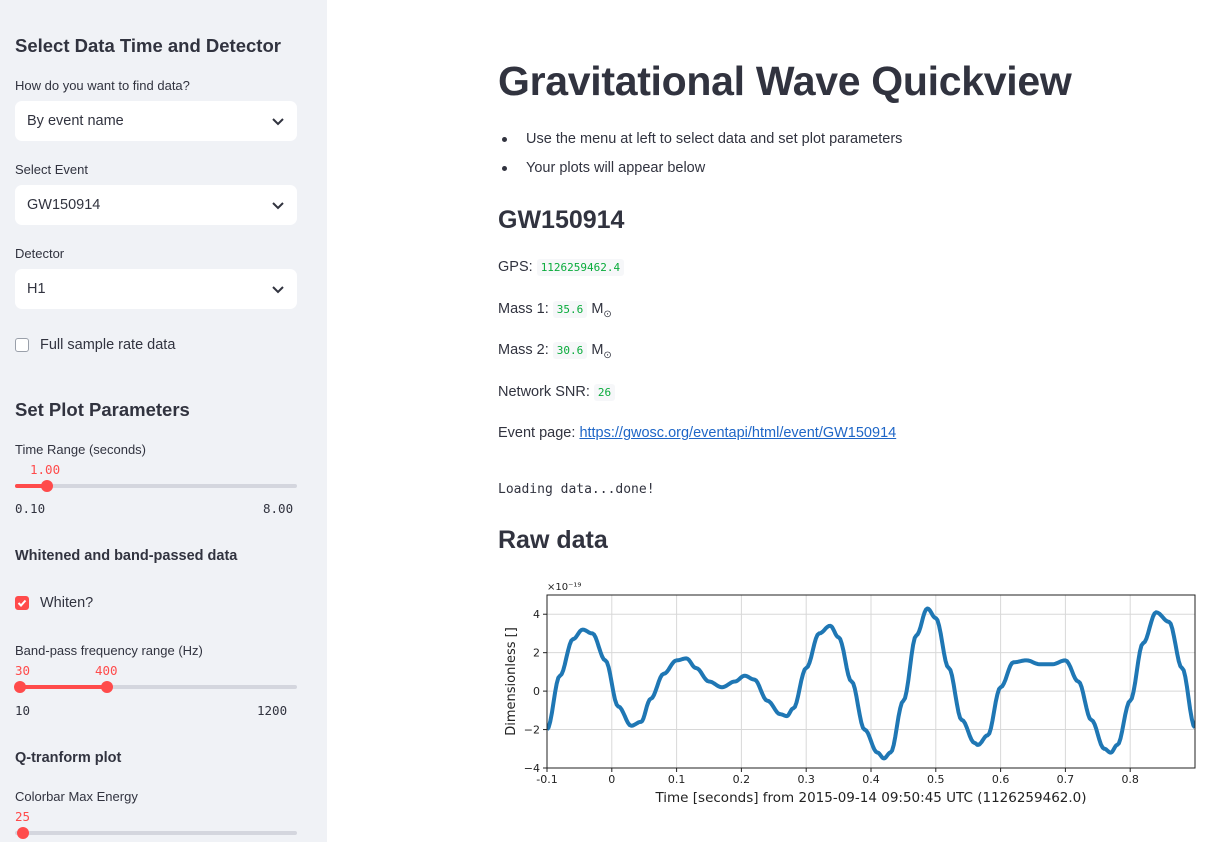 This screenshot has width=1227, height=842. I want to click on checkbox-checked, so click(22, 603).